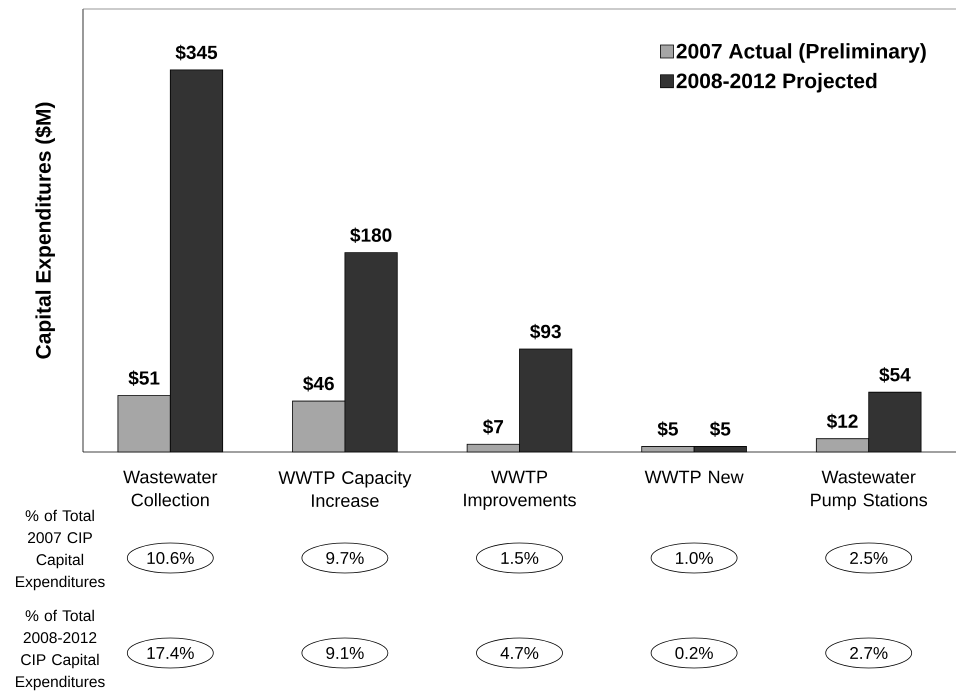 The height and width of the screenshot is (694, 956). Describe the element at coordinates (694, 558) in the screenshot. I see `text: 1.0%` at that location.